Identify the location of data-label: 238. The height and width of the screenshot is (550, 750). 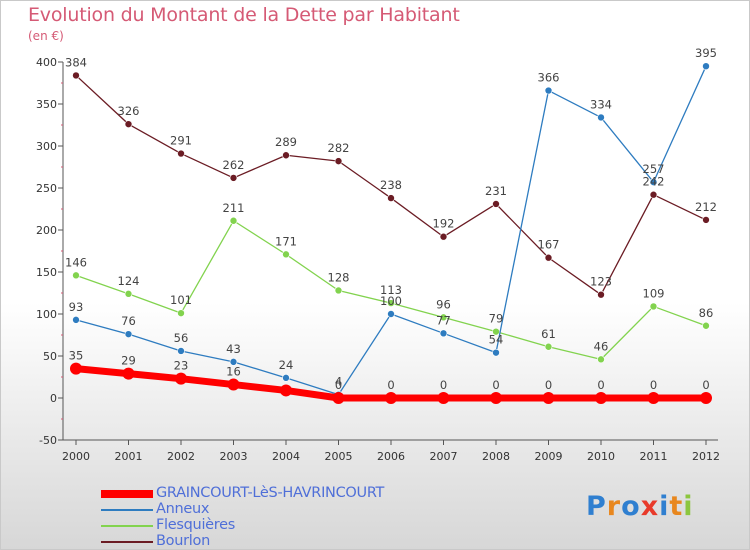
(391, 185).